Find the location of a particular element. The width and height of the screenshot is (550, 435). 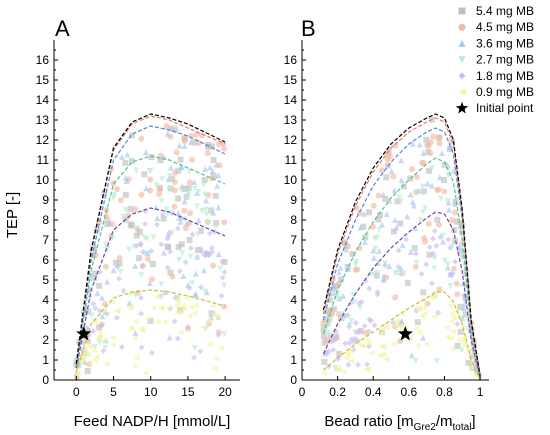

legend-label: 1.8 mg MB is located at coordinates (505, 76).